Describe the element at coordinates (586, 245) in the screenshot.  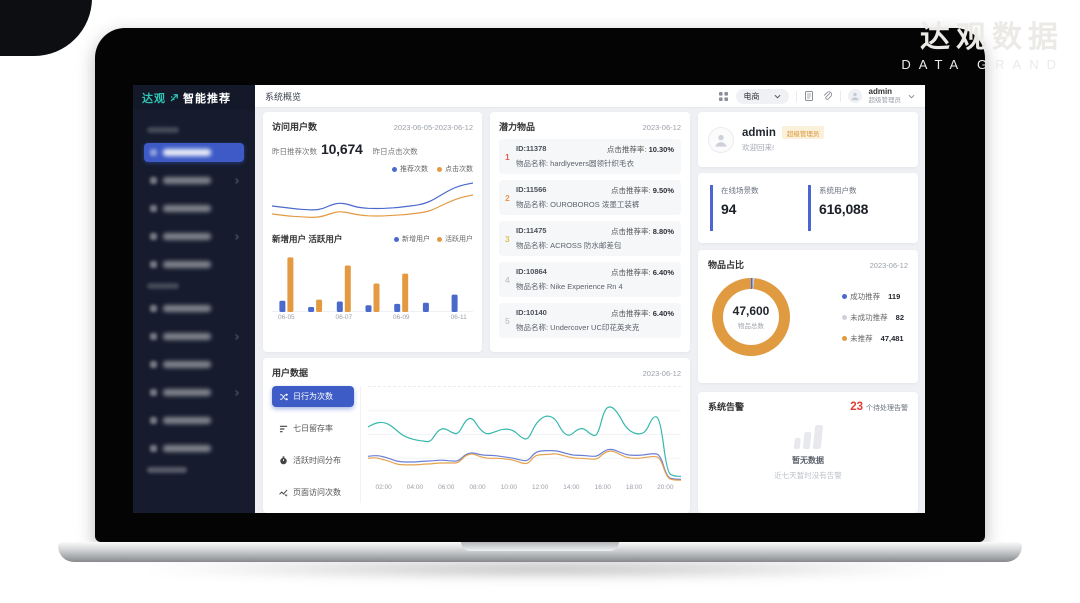
I see `item-name: ACROSS 防水邮差包` at that location.